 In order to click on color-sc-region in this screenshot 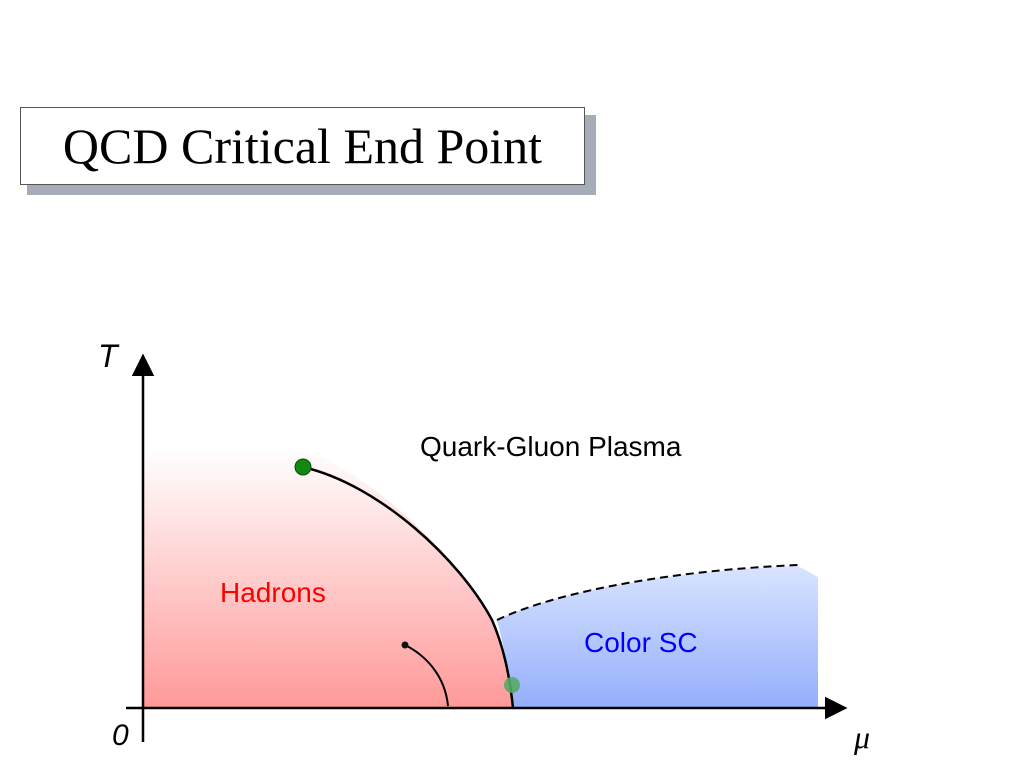, I will do `click(657, 637)`.